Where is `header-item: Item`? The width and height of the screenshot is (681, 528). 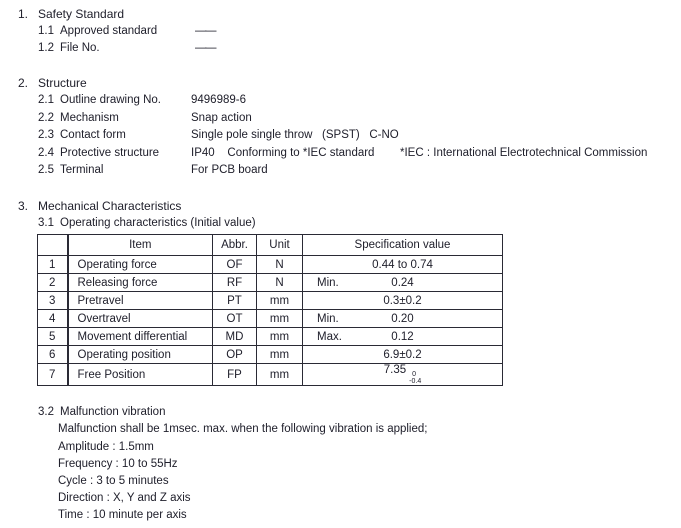
header-item: Item is located at coordinates (140, 245).